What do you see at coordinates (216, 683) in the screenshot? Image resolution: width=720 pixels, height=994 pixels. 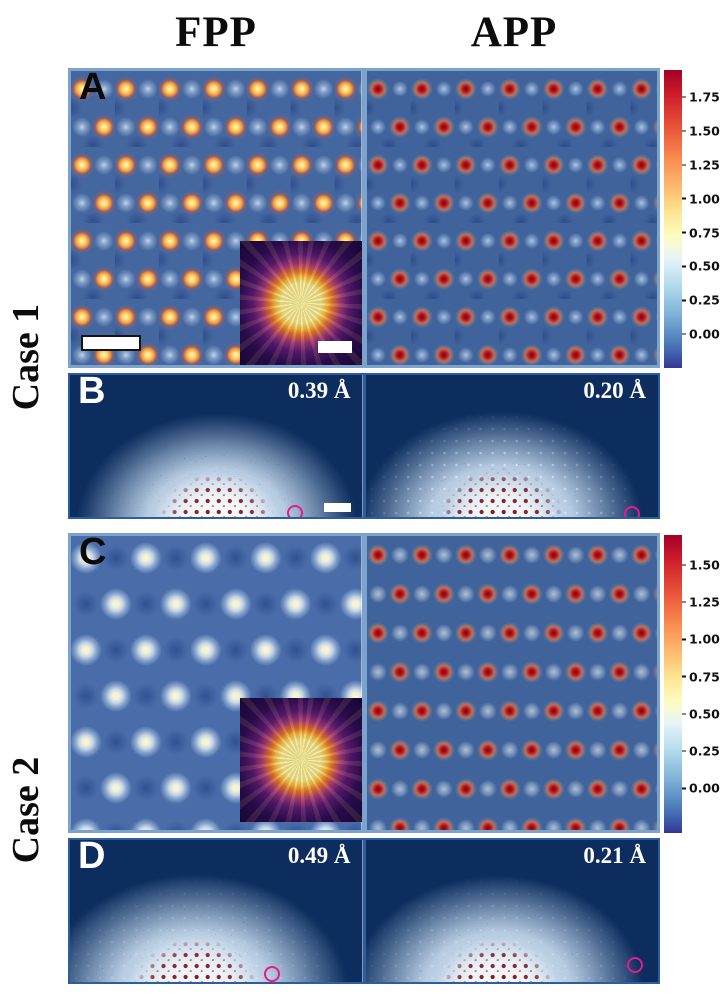 I see `panel-c-fpp-image: C` at bounding box center [216, 683].